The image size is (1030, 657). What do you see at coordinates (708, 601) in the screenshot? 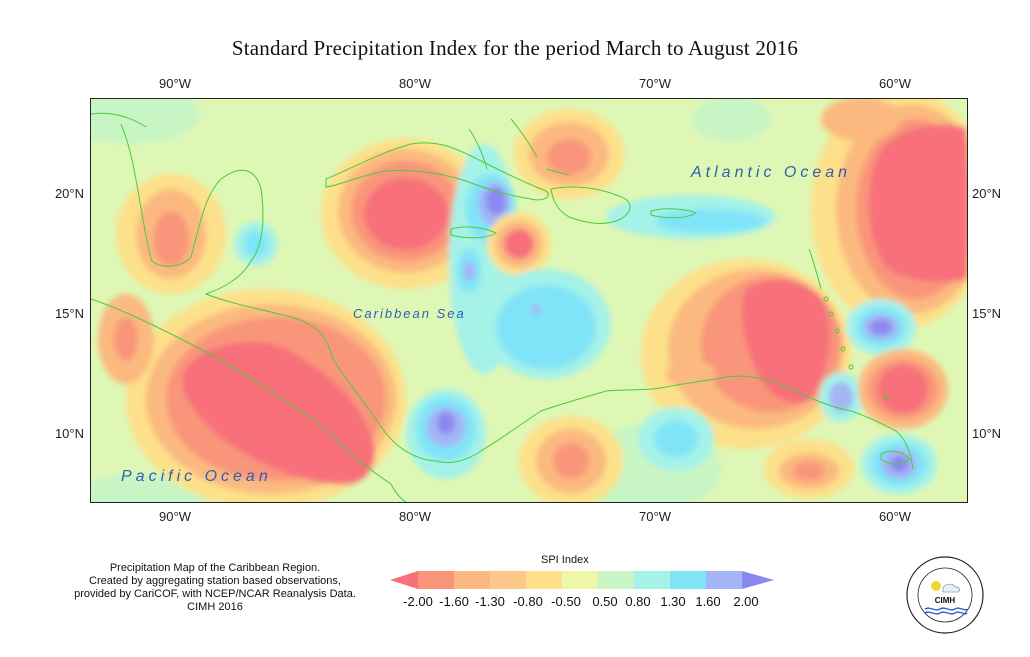
I see `legend-label: 1.60` at bounding box center [708, 601].